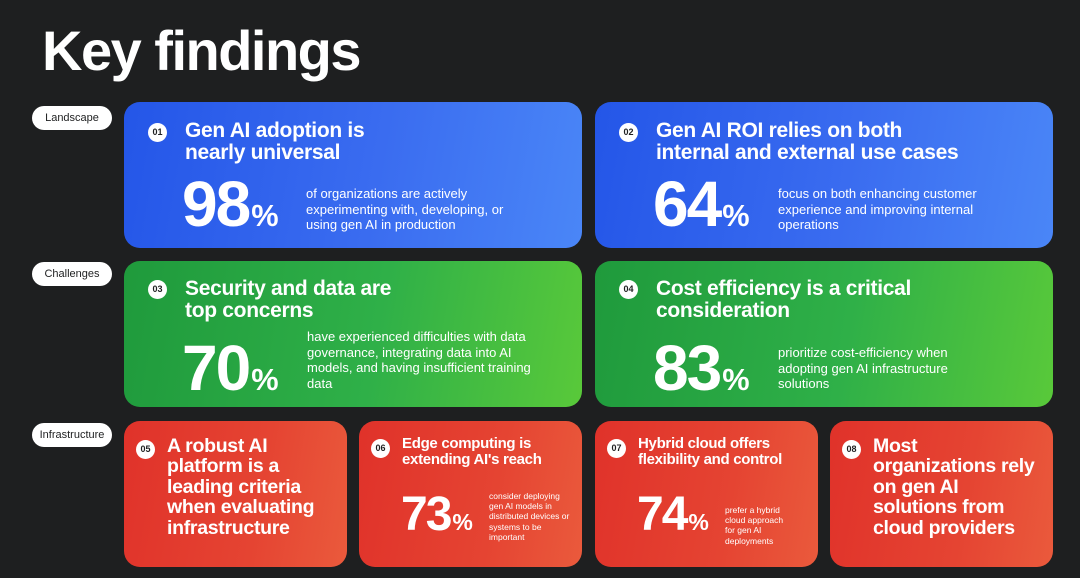  Describe the element at coordinates (72, 274) in the screenshot. I see `section-label-challenges: Challenges` at that location.